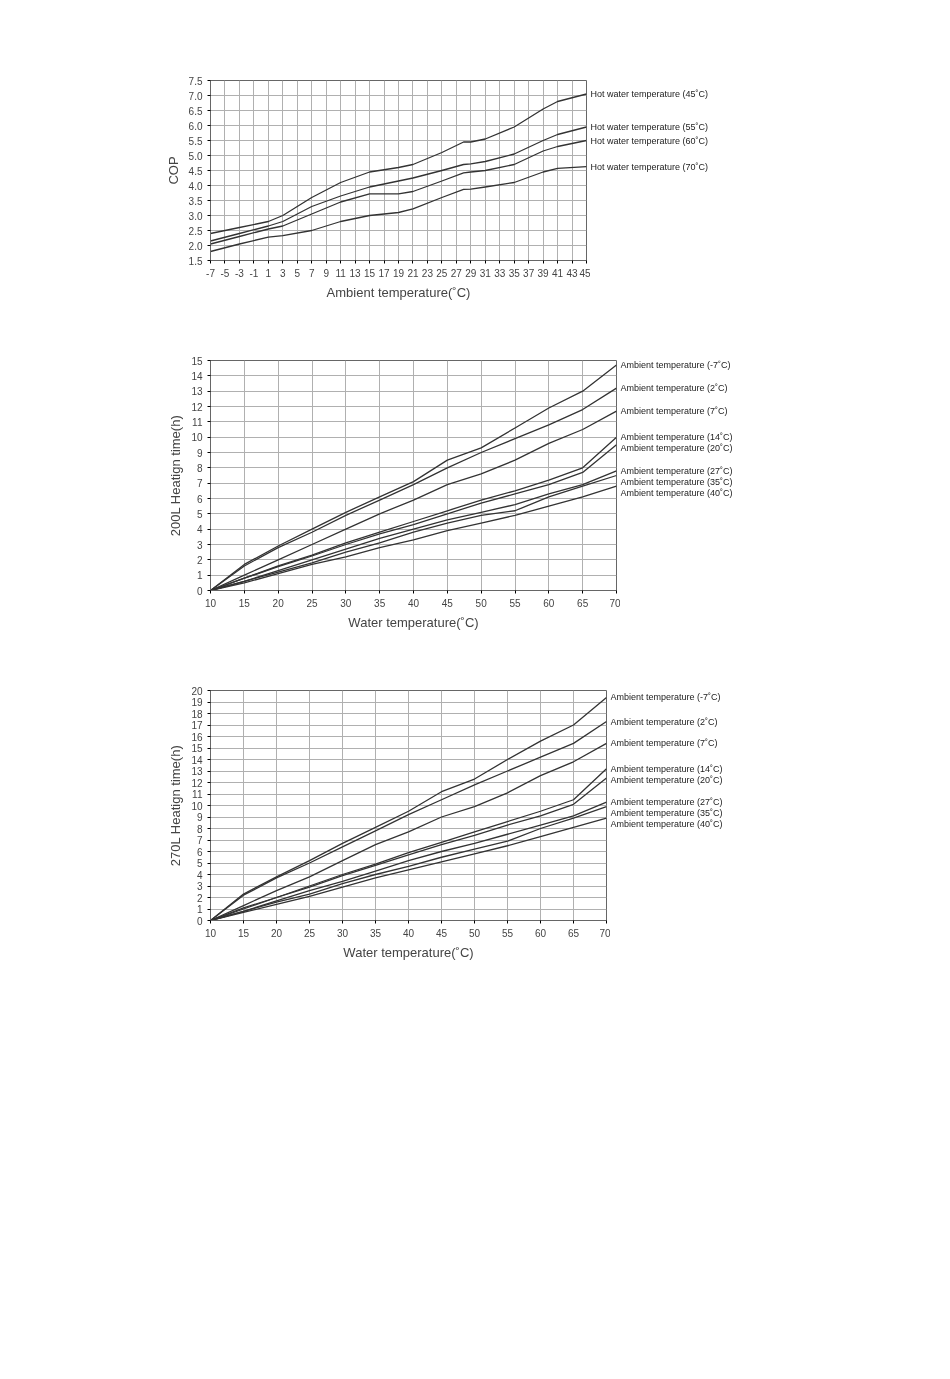 Image resolution: width=950 pixels, height=1379 pixels. Describe the element at coordinates (649, 166) in the screenshot. I see `series-label: Hot water temperature (70˚C)` at that location.